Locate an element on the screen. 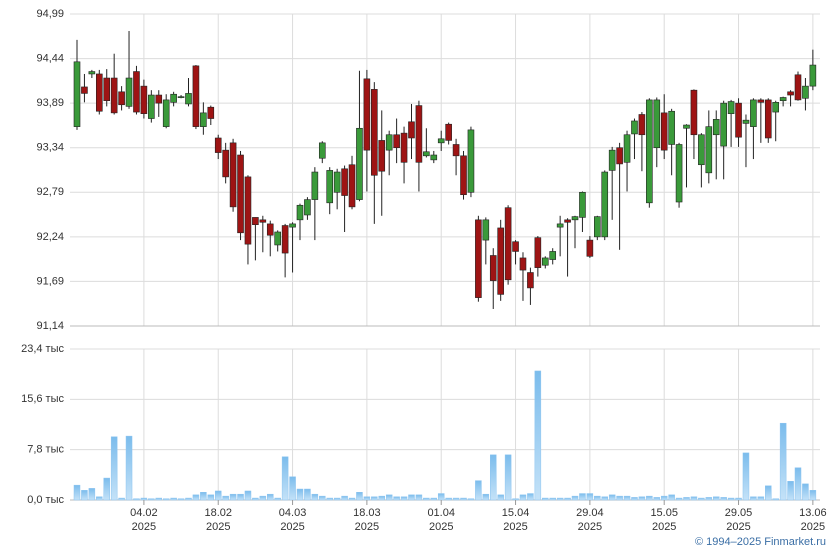 This screenshot has width=840, height=550. x-tick-date: 01.04 is located at coordinates (441, 513).